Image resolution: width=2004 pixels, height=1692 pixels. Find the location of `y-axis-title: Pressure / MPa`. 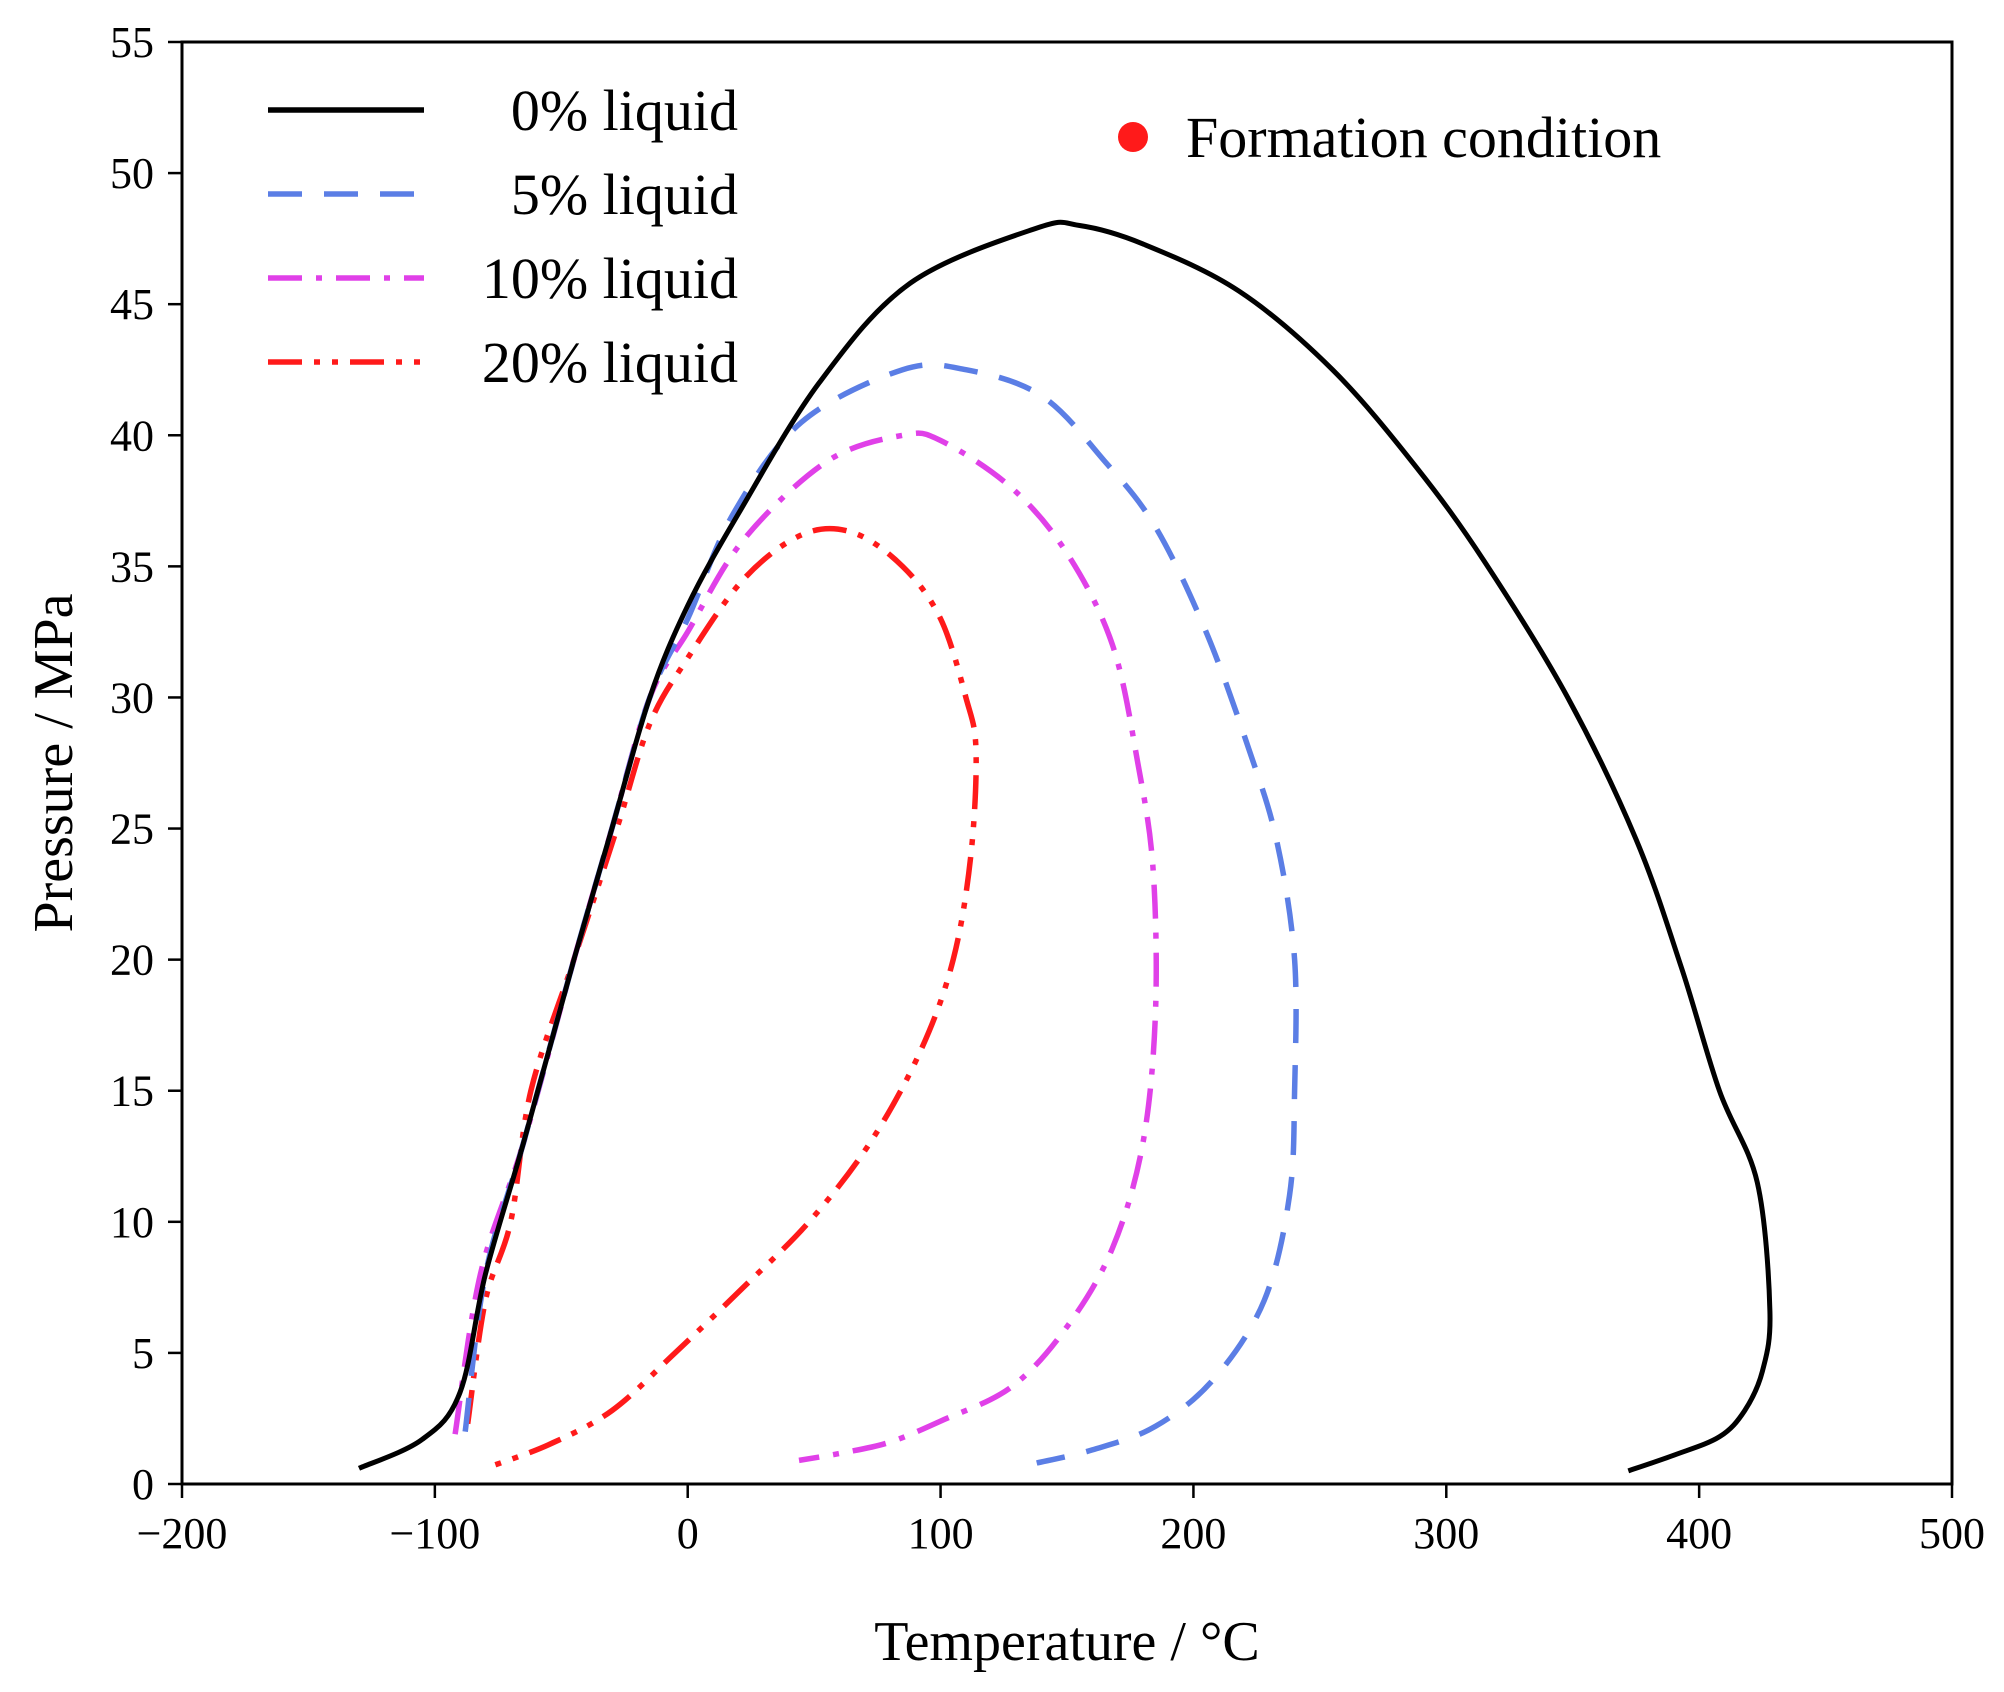

y-axis-title: Pressure / MPa is located at coordinates (54, 762).